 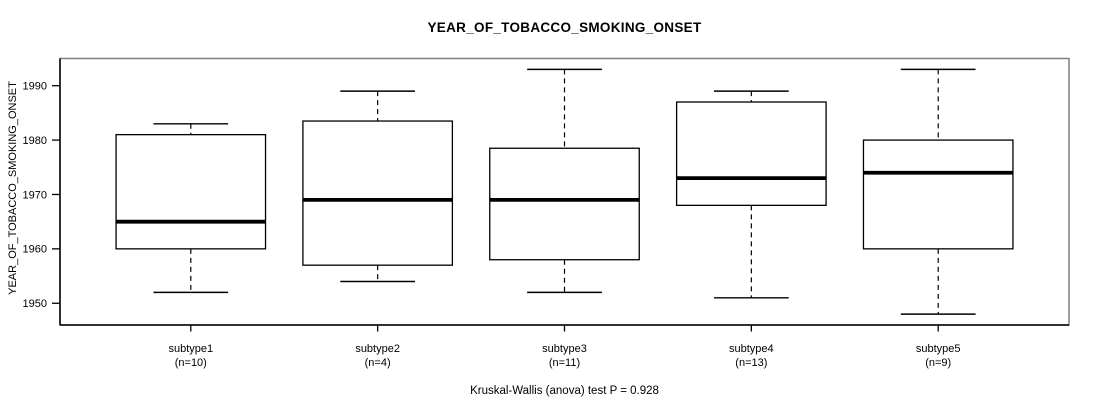 I want to click on chart-title: YEAR_OF_TOBACCO_SMOKING_ONSET, so click(x=564, y=27).